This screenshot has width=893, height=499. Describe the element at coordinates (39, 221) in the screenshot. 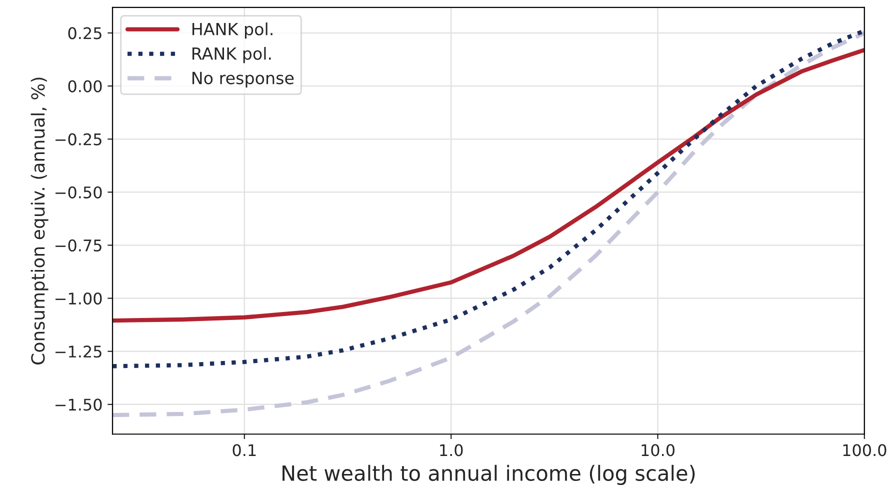

I see `y-axis-title: Consumption equiv. (annual, %)` at that location.